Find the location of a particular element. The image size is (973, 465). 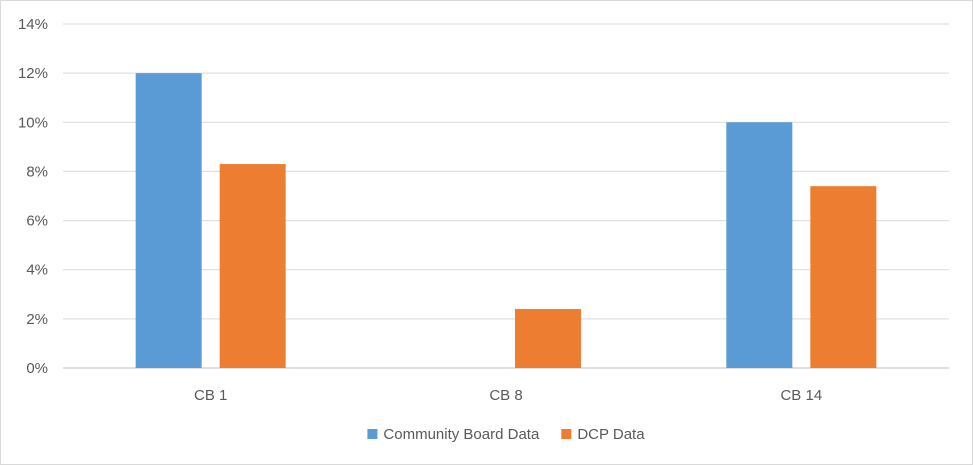

y-axis-ticks: 0% 2% 4% 6% 8% 10% 12% 14% is located at coordinates (33, 196).